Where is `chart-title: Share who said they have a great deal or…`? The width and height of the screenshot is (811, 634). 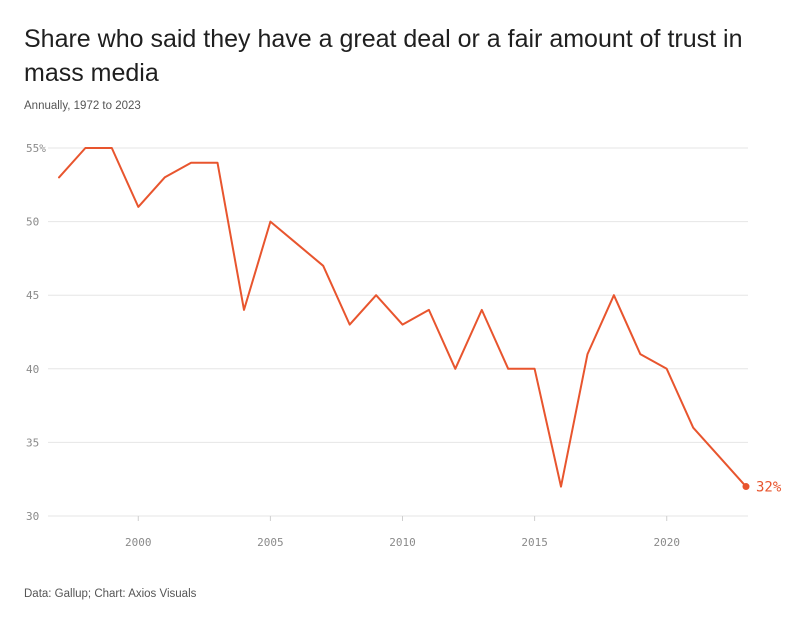 chart-title: Share who said they have a great deal or… is located at coordinates (383, 56).